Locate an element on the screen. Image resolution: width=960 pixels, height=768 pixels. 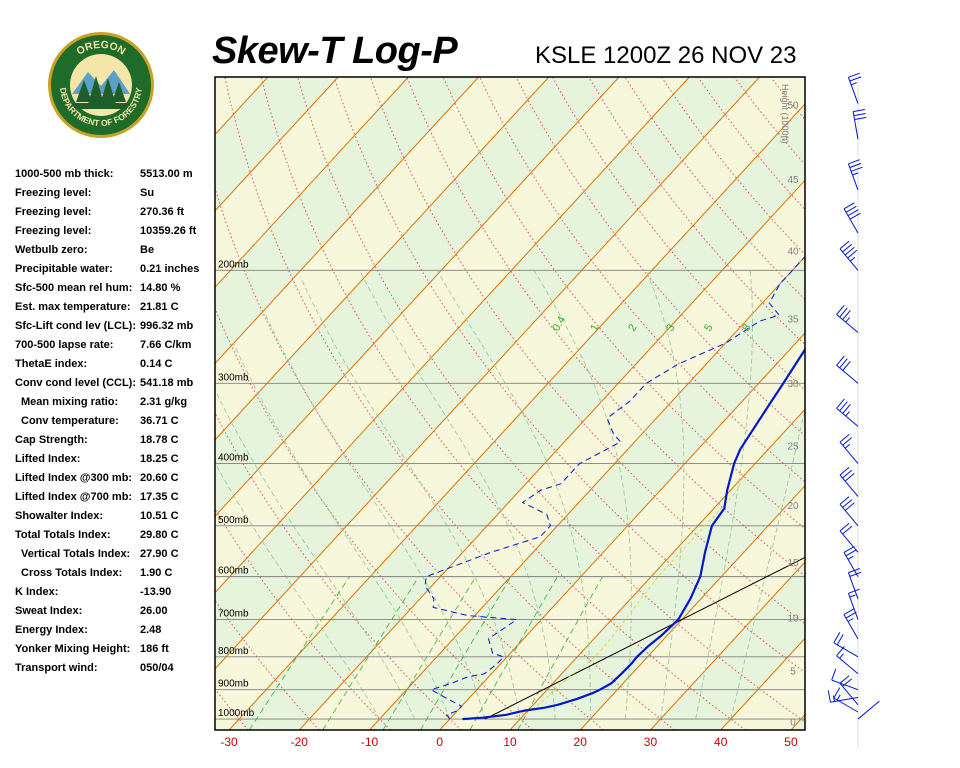
parcel-profile-line is located at coordinates (629, 597).